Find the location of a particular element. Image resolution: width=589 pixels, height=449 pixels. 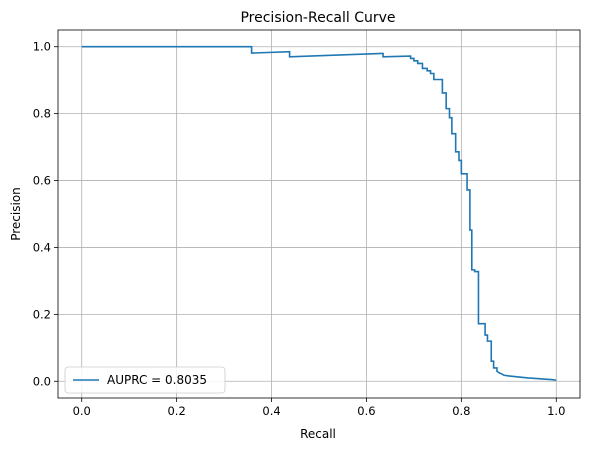

y-tick-label: 0.0 is located at coordinates (42, 381).